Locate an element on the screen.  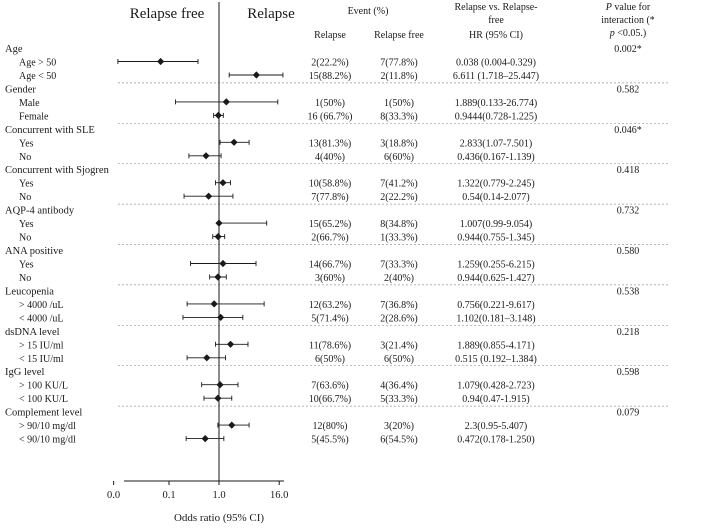
group-p-value: 0.582 is located at coordinates (628, 89).